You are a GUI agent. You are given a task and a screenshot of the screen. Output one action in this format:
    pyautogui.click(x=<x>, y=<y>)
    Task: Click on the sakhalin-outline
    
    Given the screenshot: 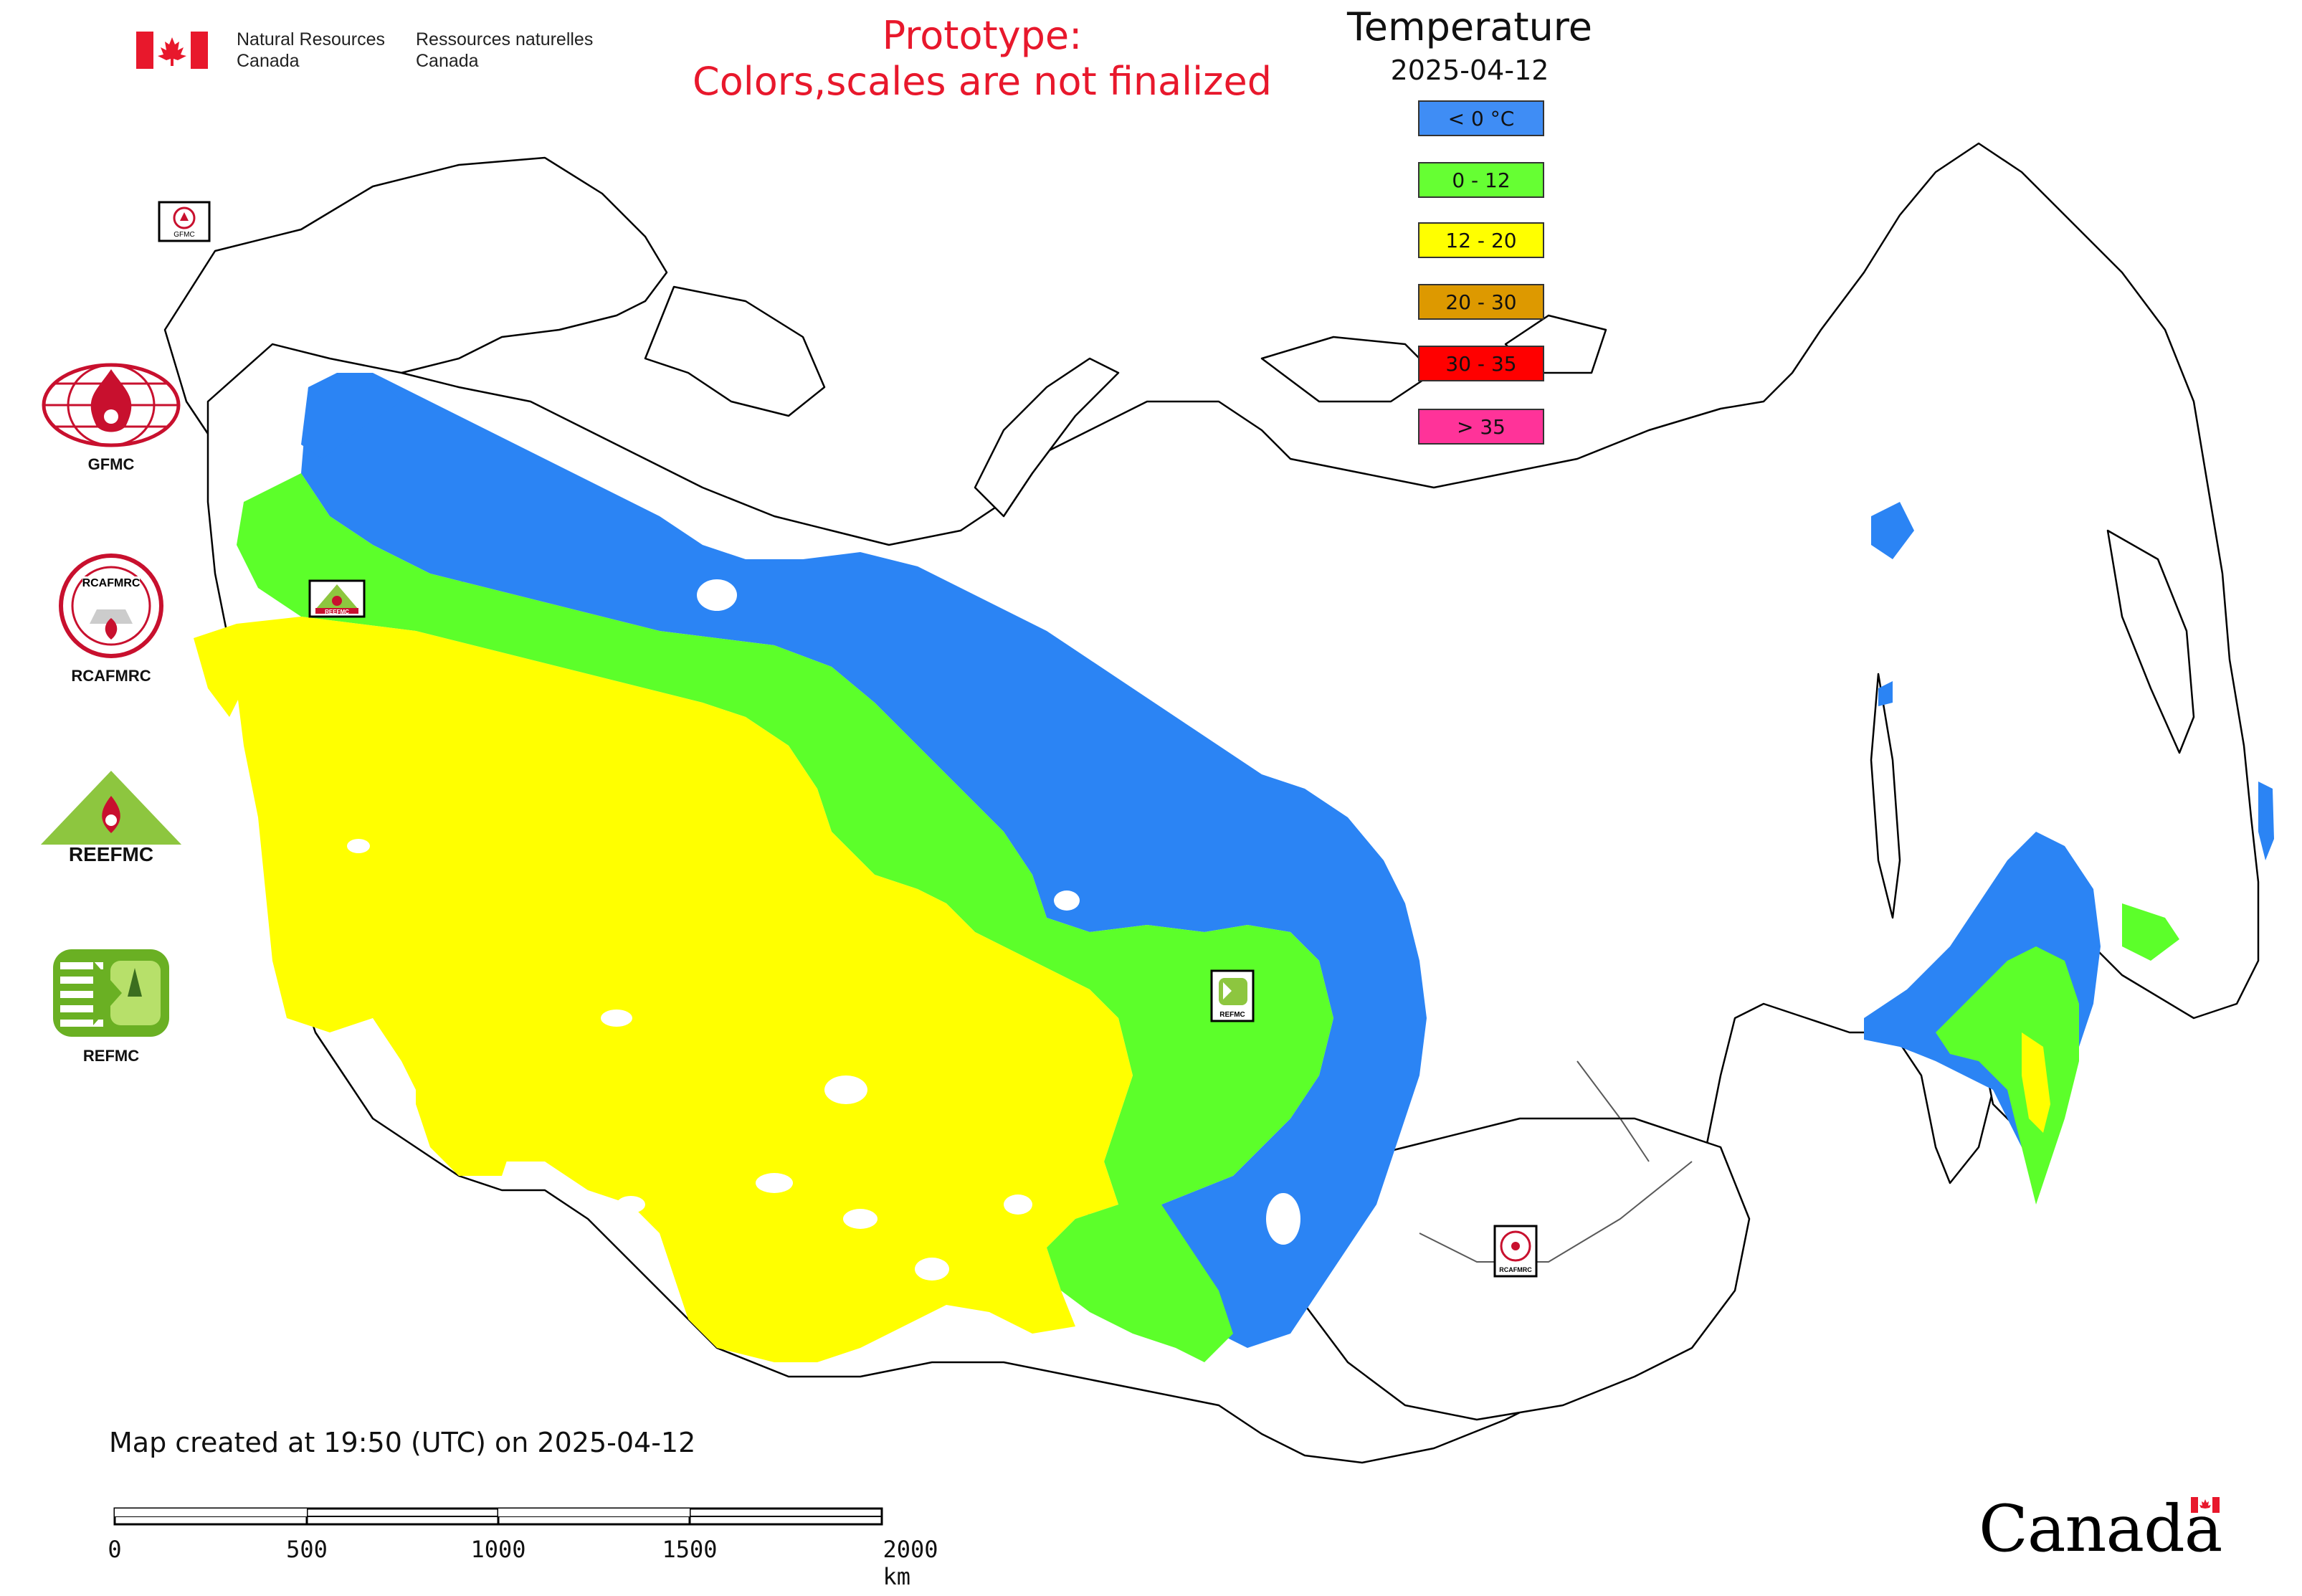 What is the action you would take?
    pyautogui.click(x=1885, y=796)
    